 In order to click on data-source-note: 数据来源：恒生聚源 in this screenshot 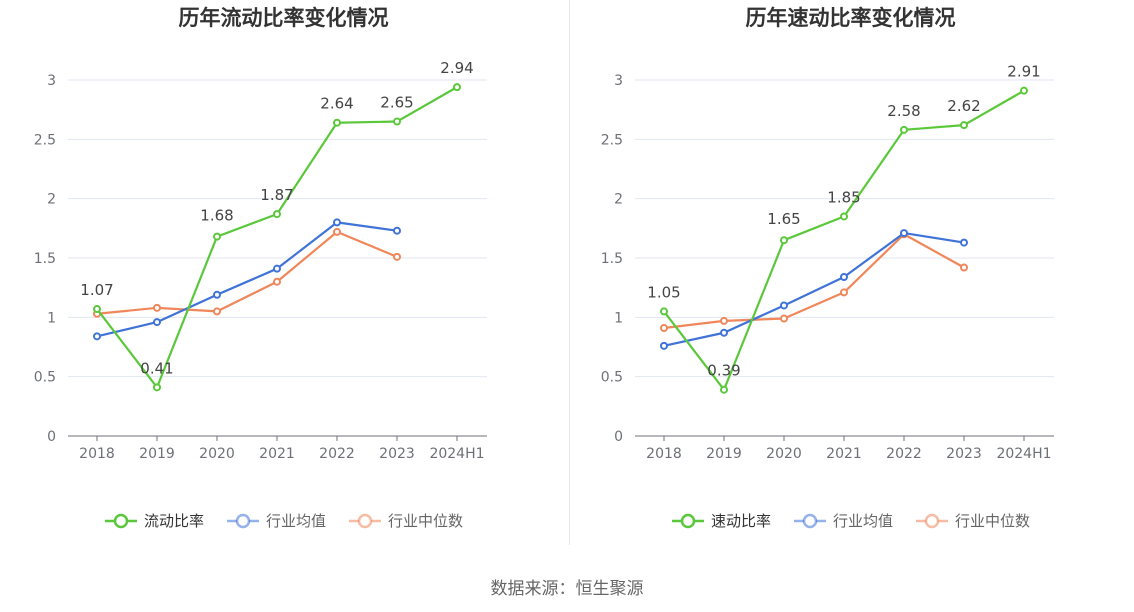, I will do `click(567, 589)`.